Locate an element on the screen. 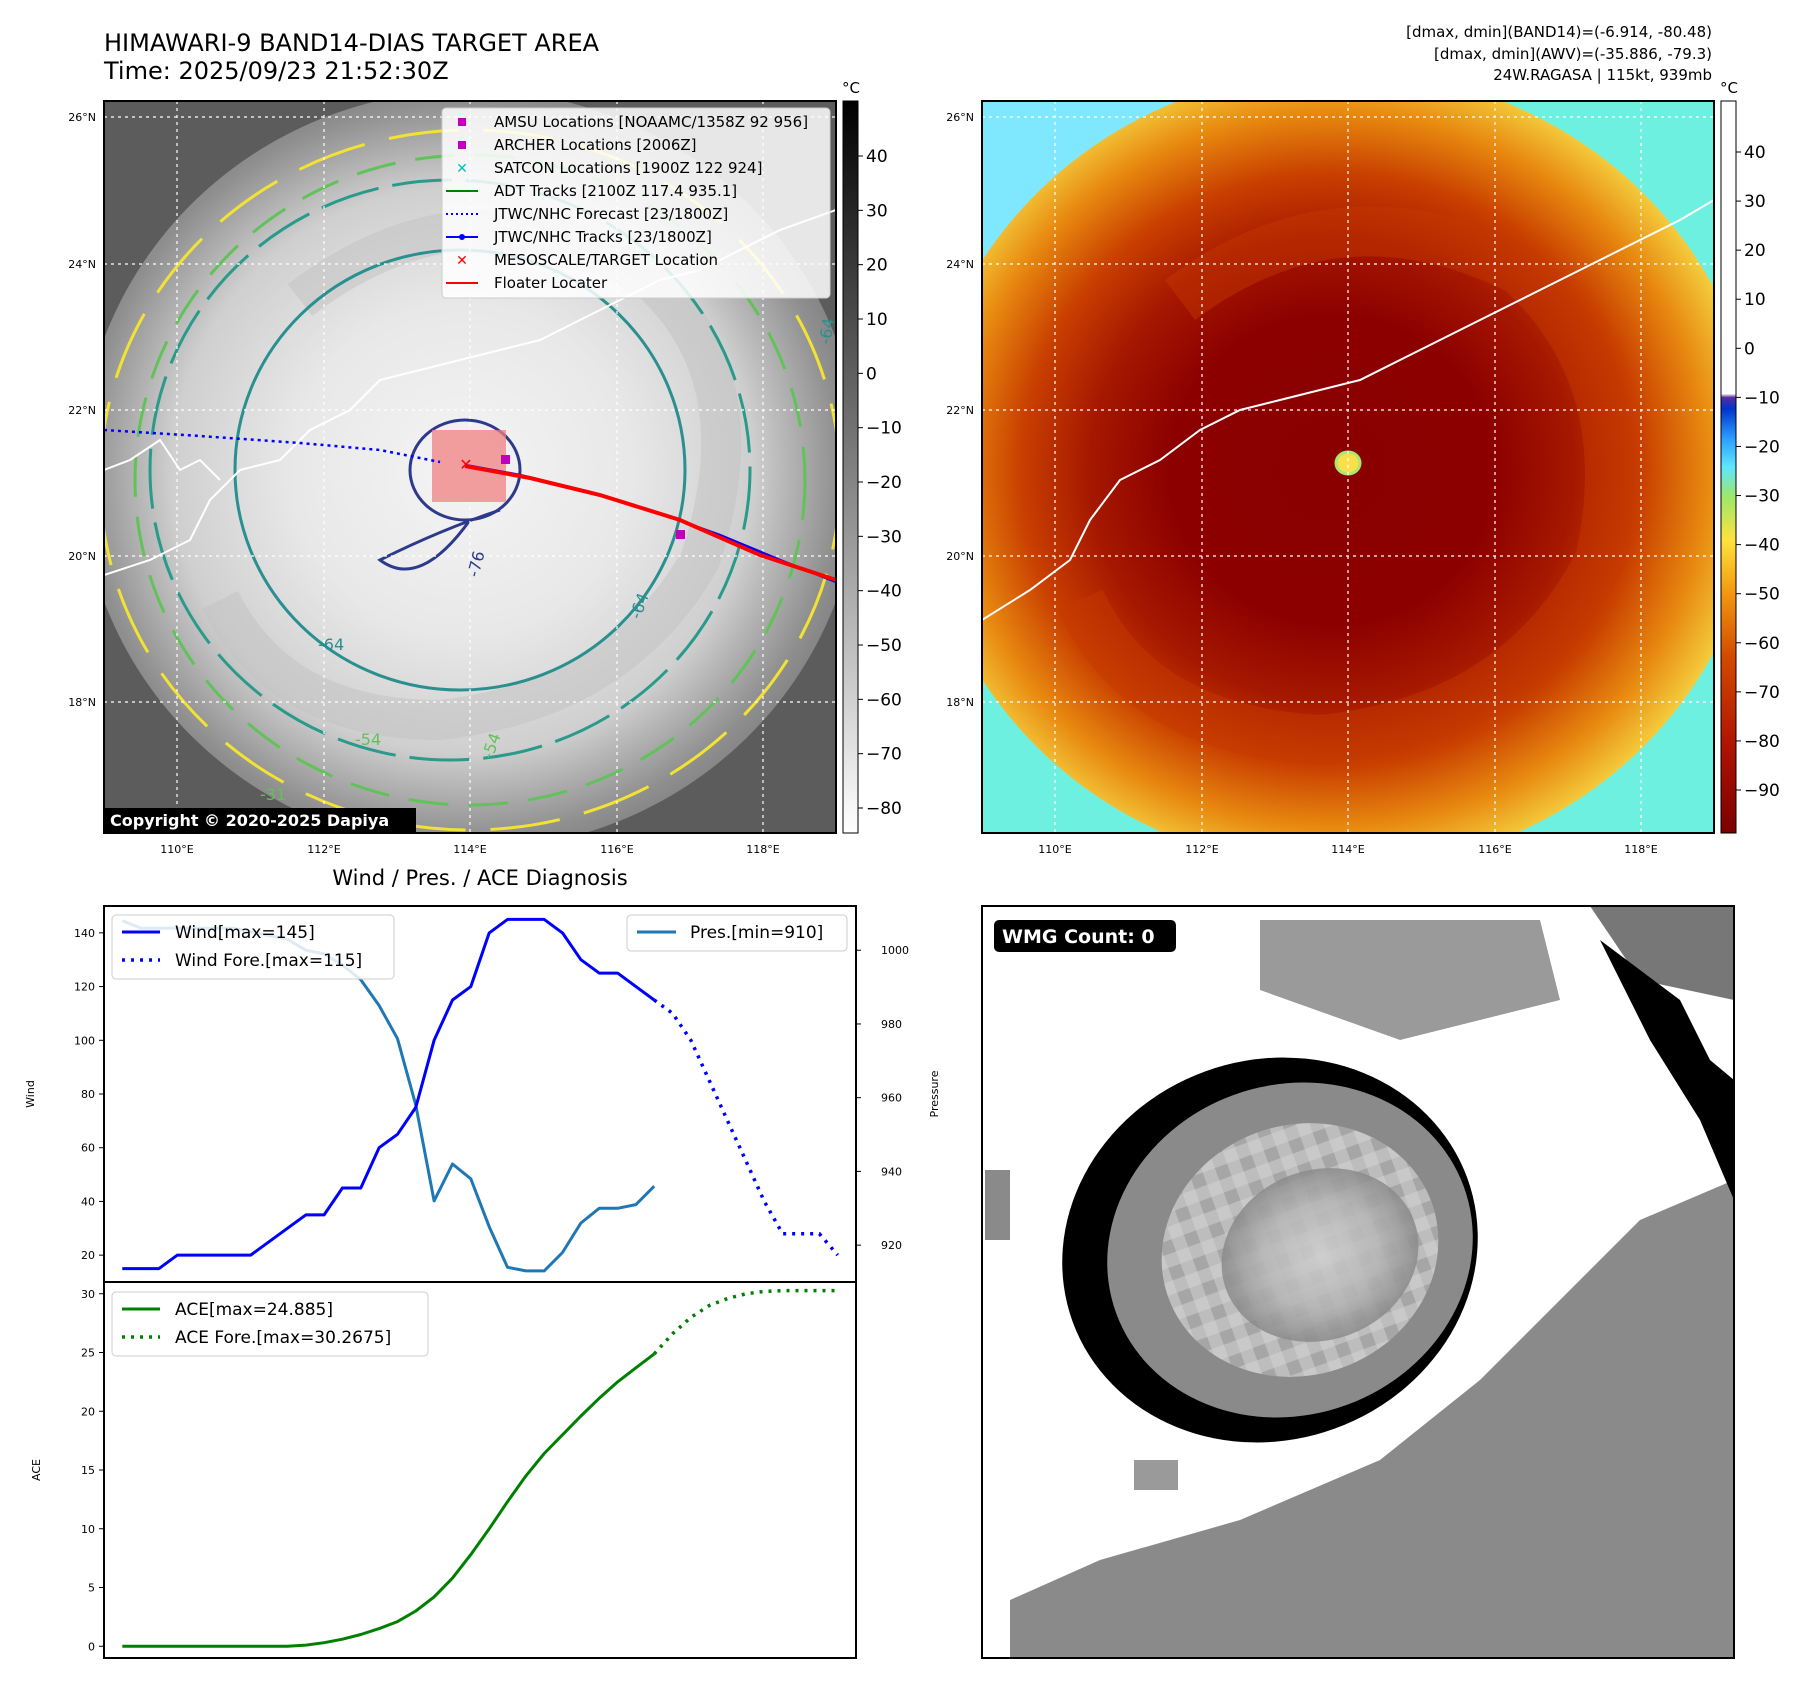  awv-colorbar-tick-label: 0 is located at coordinates (1749, 349).